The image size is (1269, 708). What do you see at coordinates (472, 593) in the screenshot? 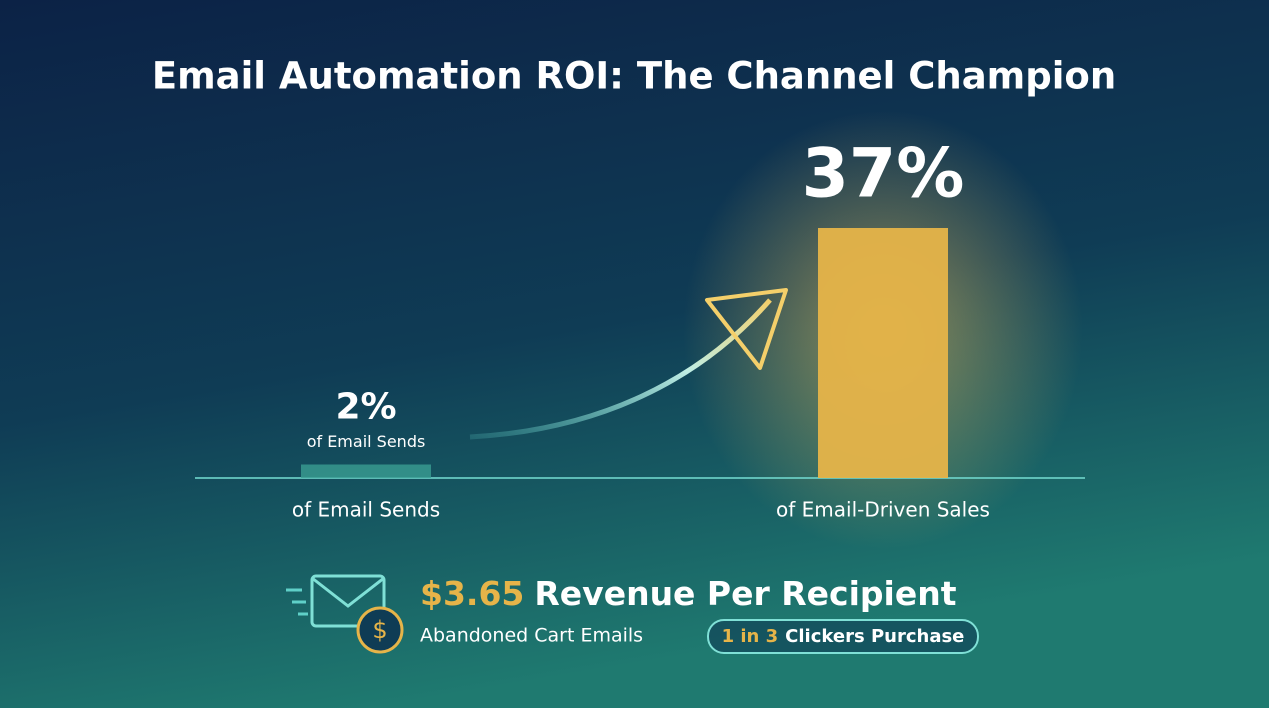
I see `callout-highlight: $3.65` at bounding box center [472, 593].